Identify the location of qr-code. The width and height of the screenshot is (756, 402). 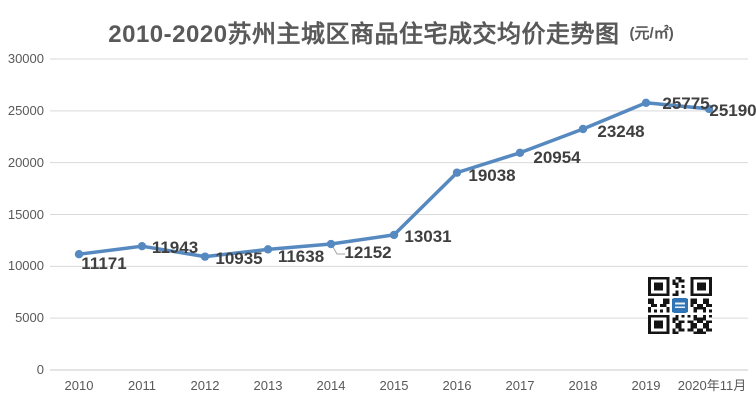
(680, 305).